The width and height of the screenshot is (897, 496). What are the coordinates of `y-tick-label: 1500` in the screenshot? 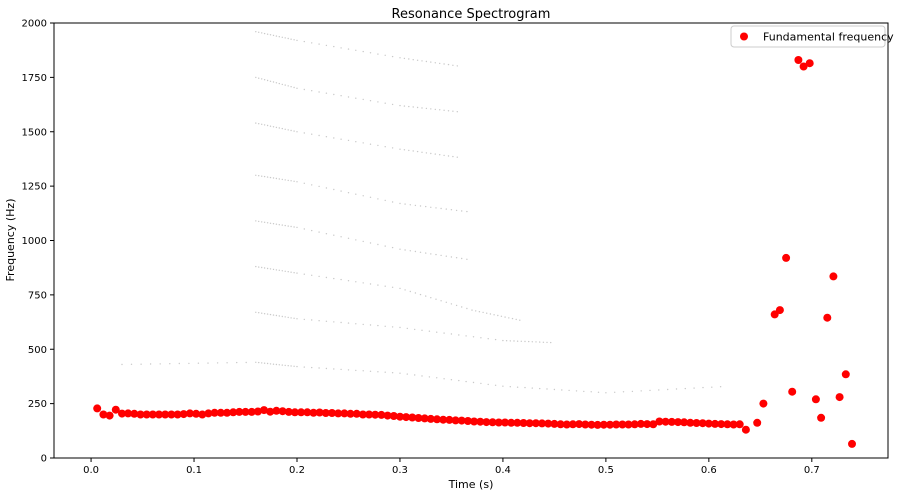 It's located at (34, 132).